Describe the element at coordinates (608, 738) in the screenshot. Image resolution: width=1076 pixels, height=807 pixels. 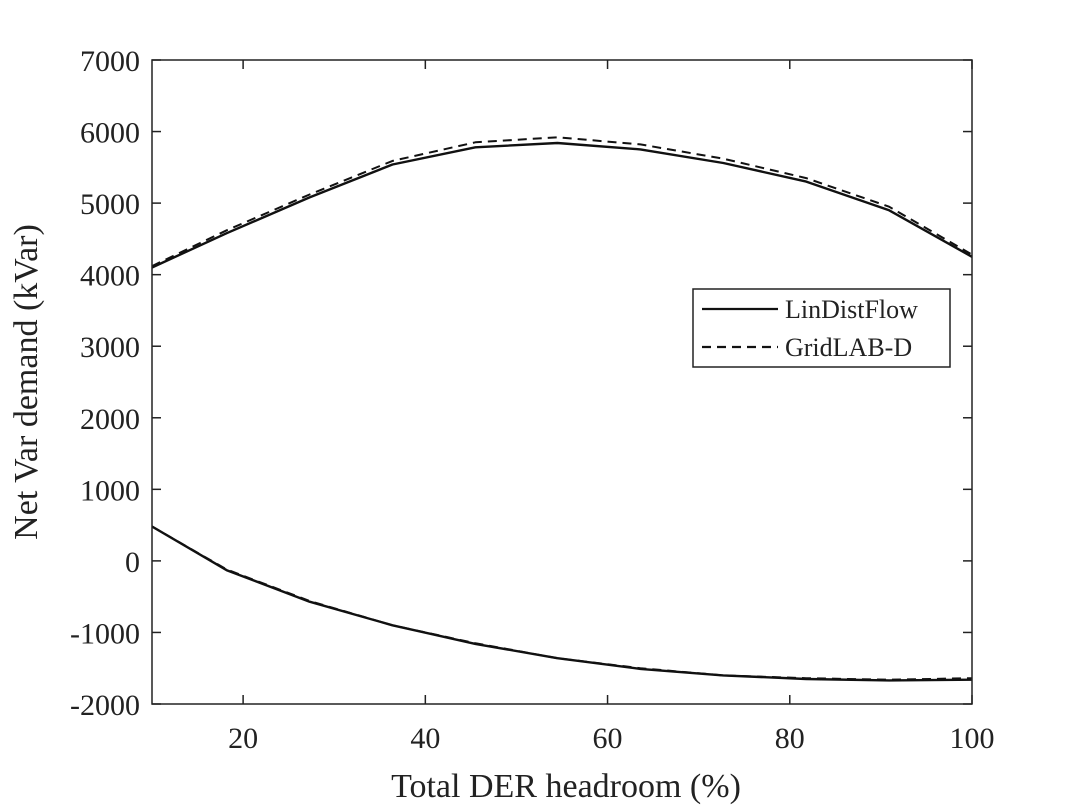
I see `x-tick-label: 60` at that location.